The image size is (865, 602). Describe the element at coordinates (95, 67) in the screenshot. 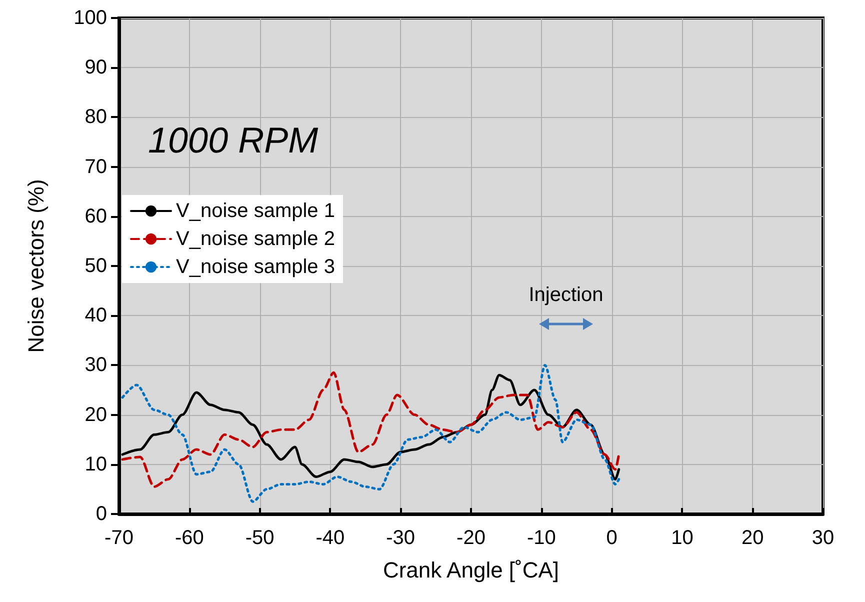

I see `y-tick-label: 90` at that location.